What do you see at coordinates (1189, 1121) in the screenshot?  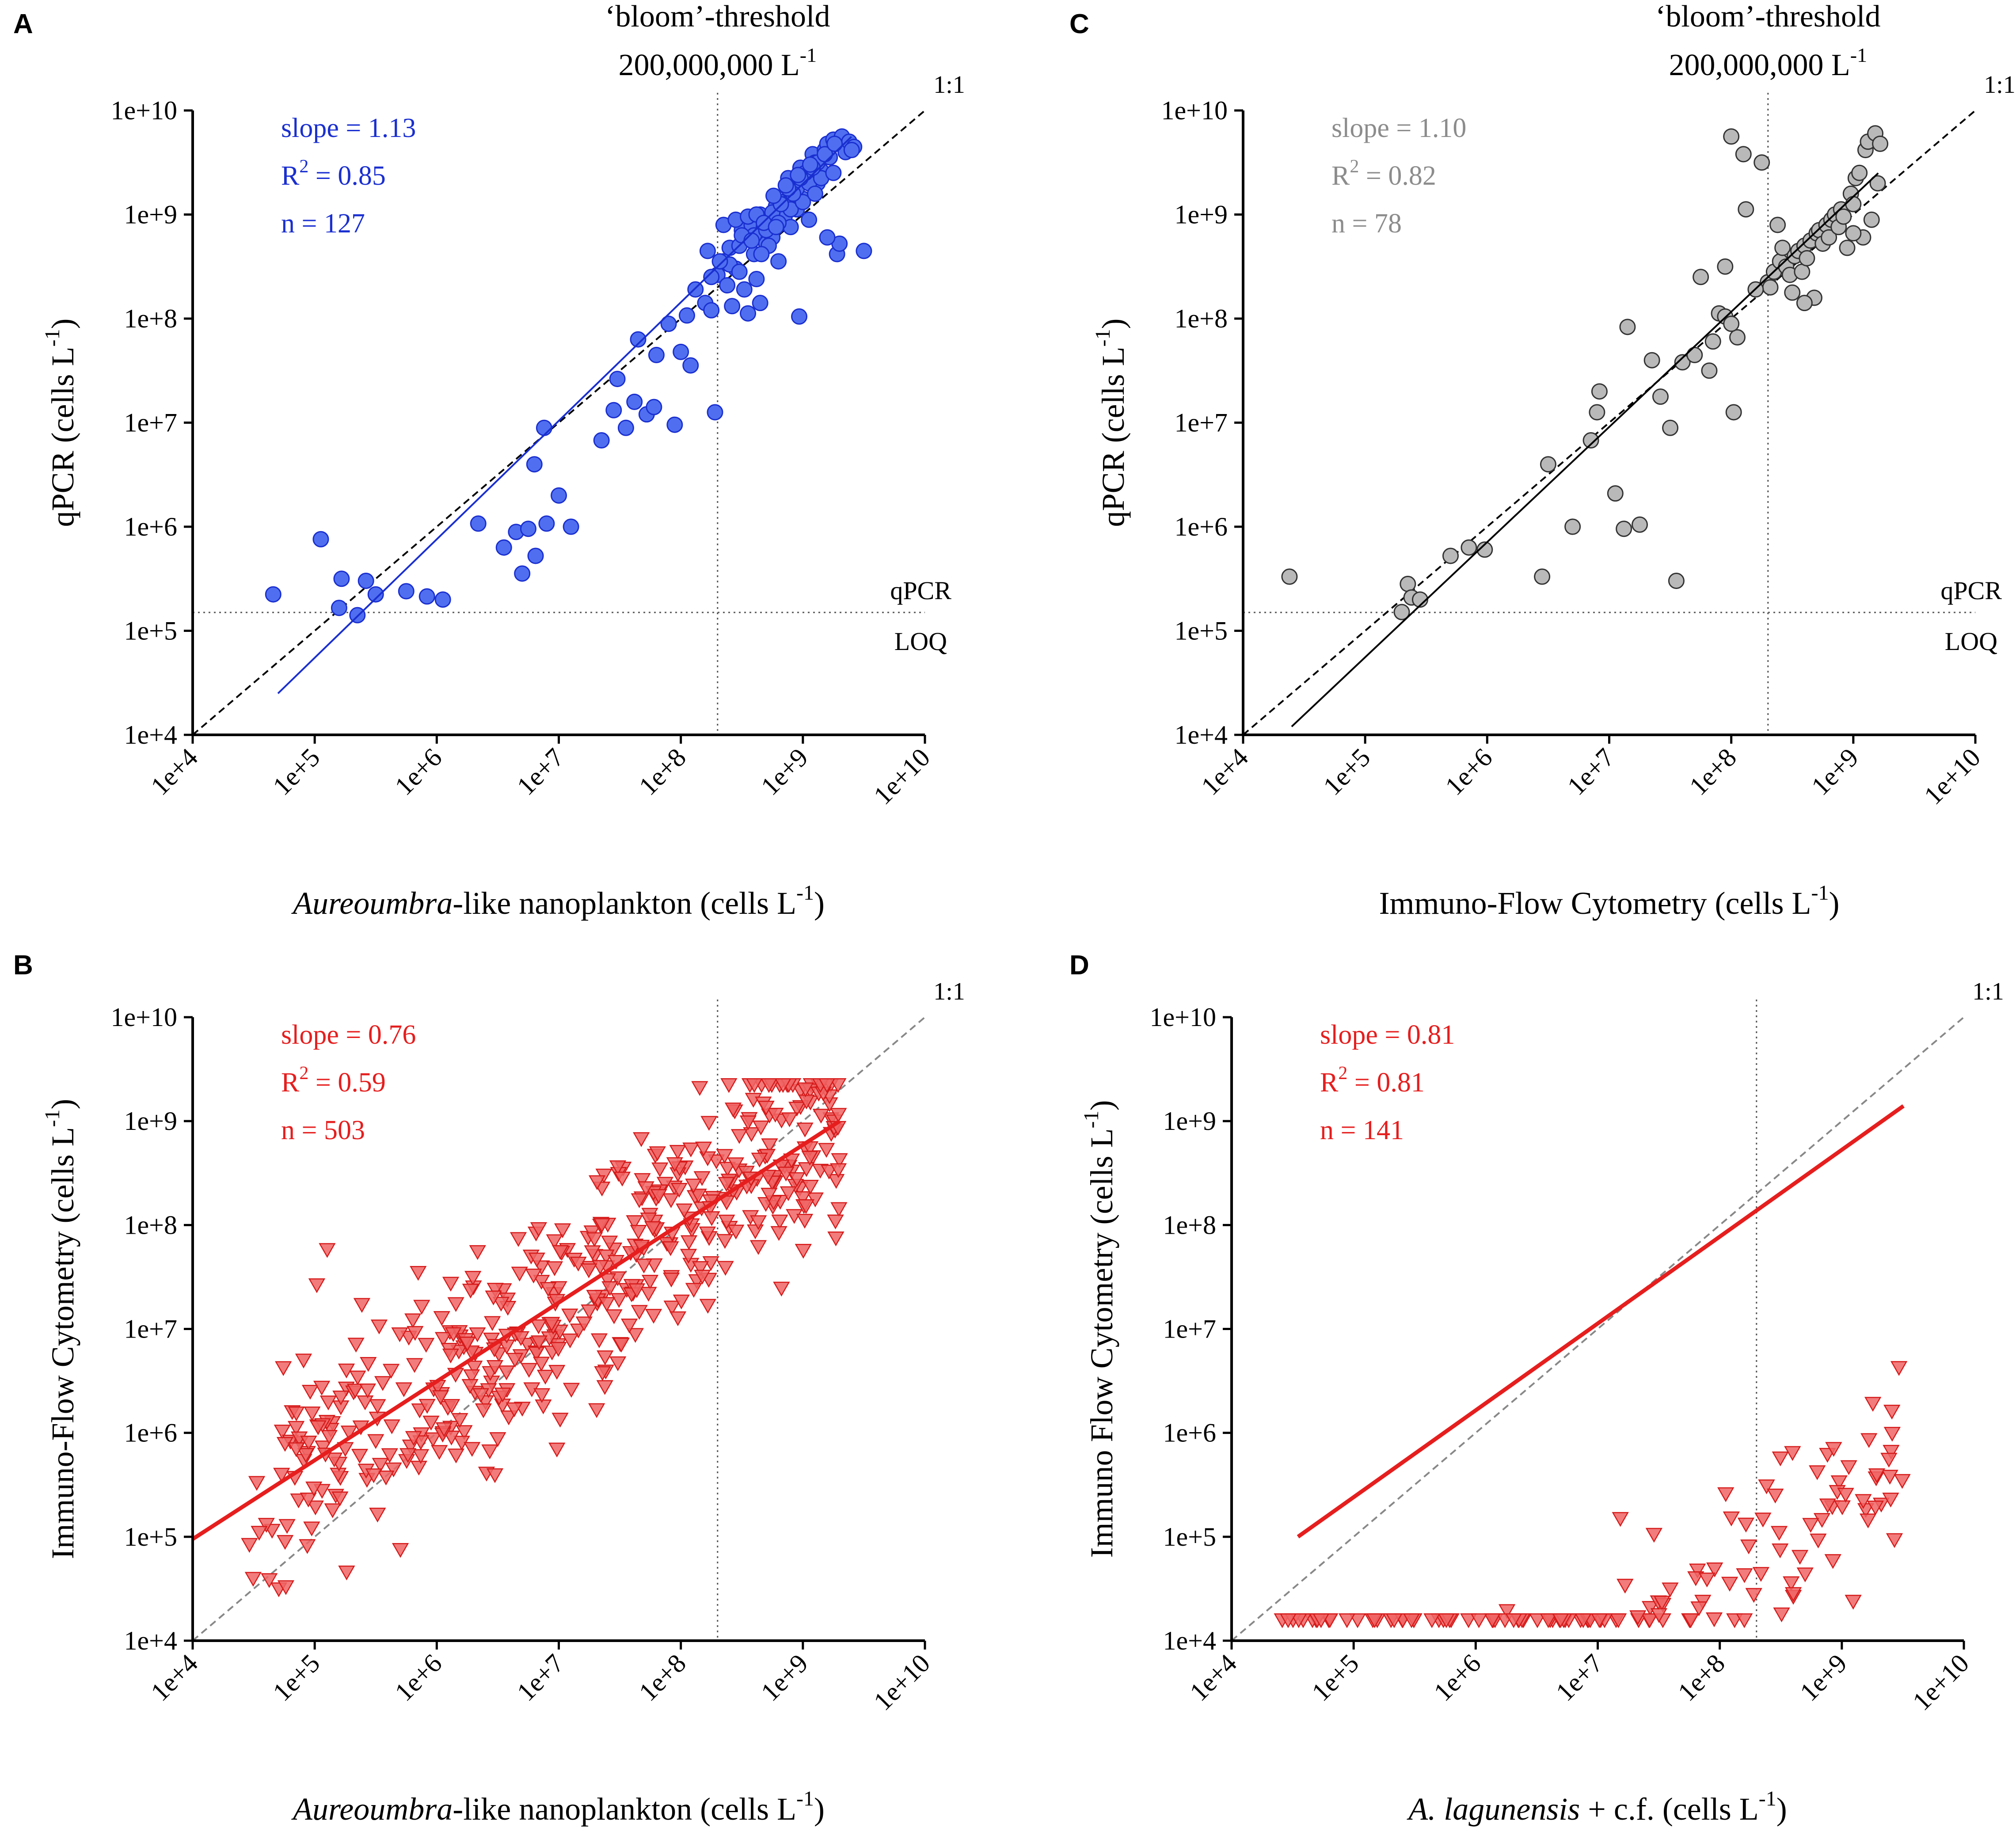 I see `y-tick-label: 1e+9` at bounding box center [1189, 1121].